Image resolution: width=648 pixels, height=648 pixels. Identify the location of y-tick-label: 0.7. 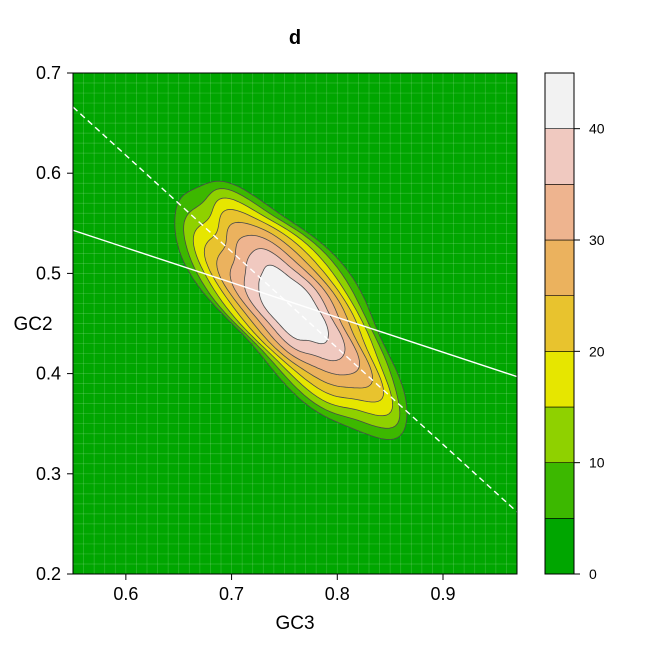
(48, 73).